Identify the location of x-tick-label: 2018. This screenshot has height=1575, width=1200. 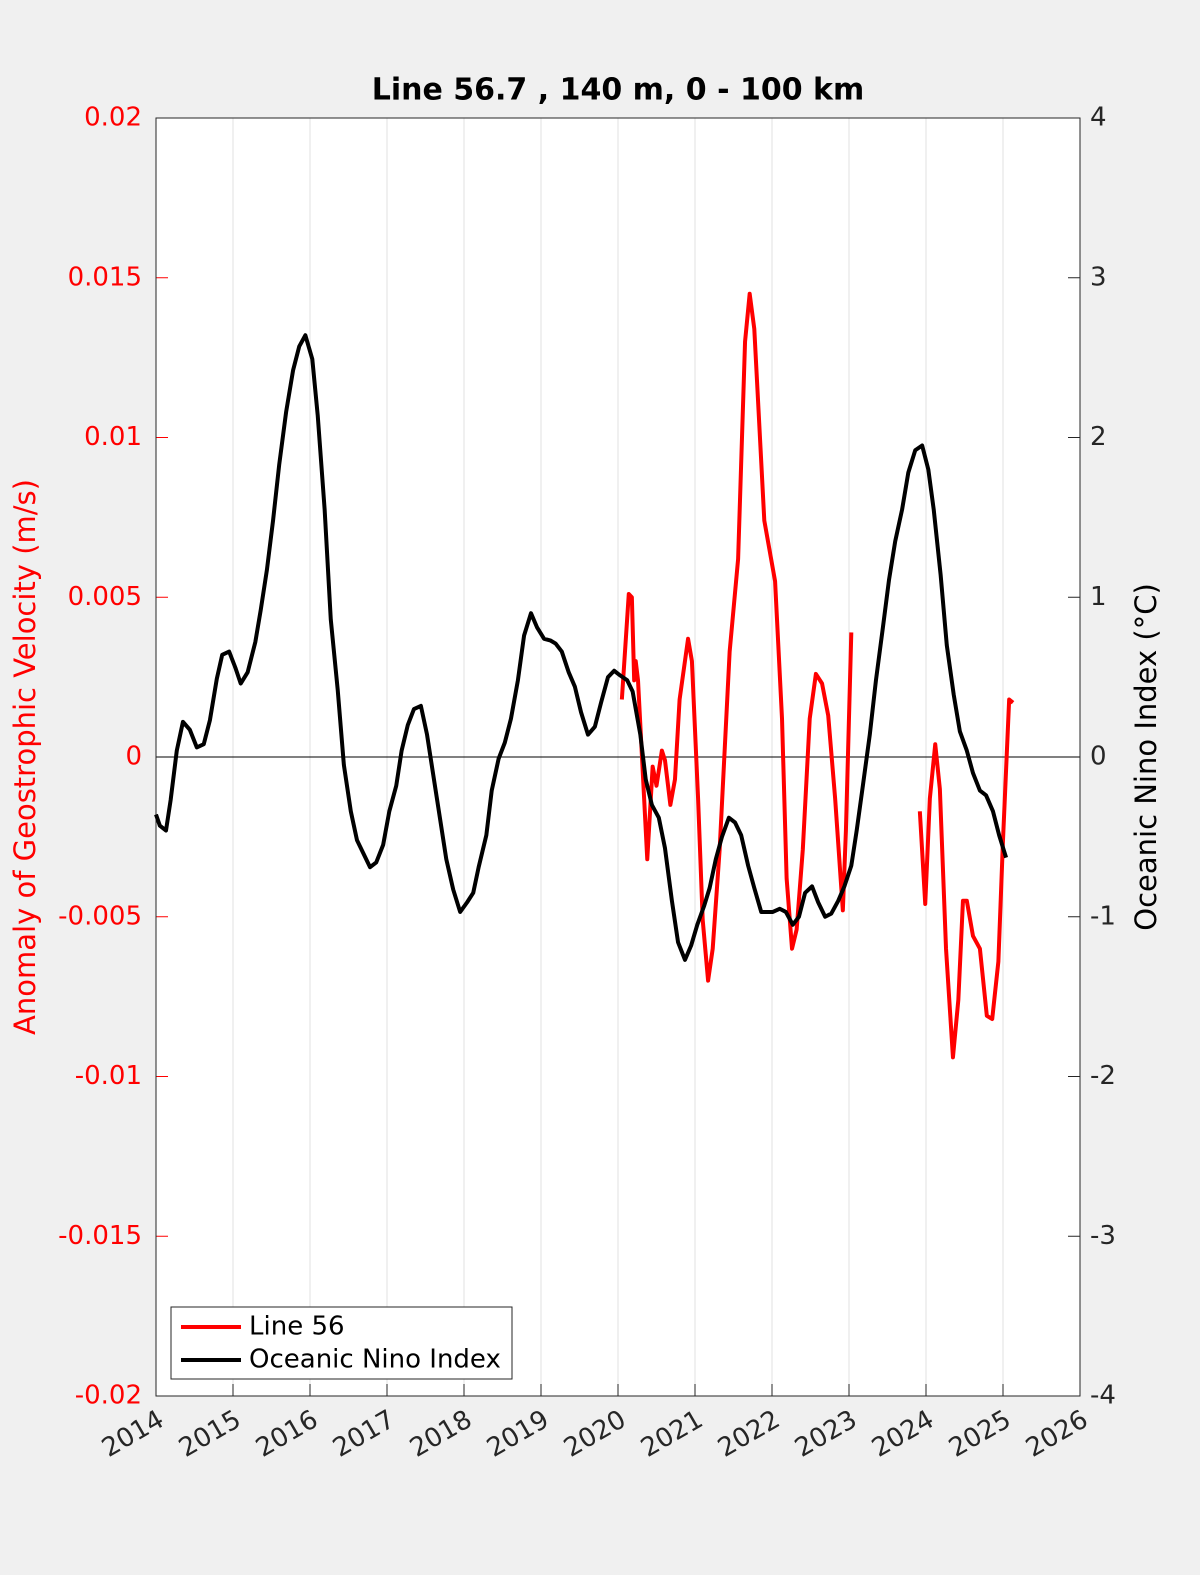
(441, 1434).